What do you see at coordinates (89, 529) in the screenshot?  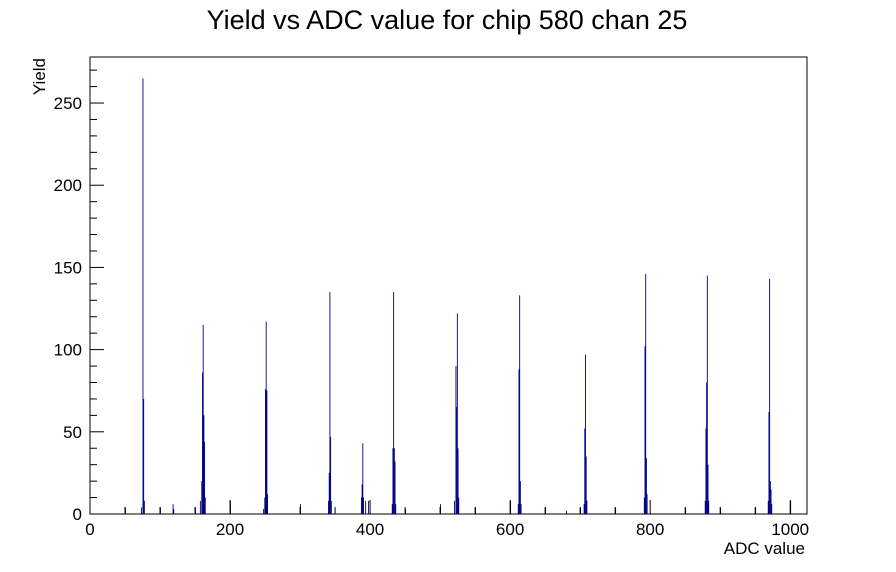 I see `x-tick-label: 0` at bounding box center [89, 529].